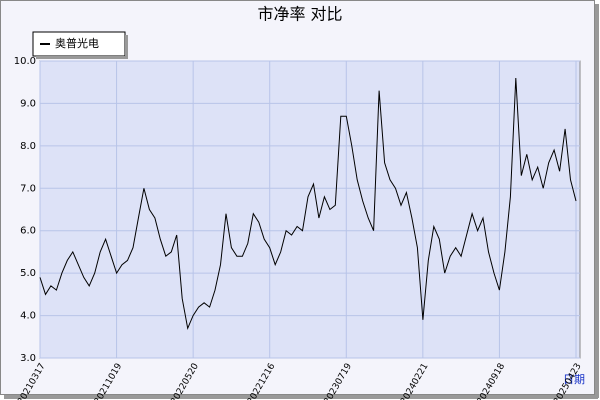  What do you see at coordinates (574, 379) in the screenshot?
I see `x-axis-label: 日期` at bounding box center [574, 379].